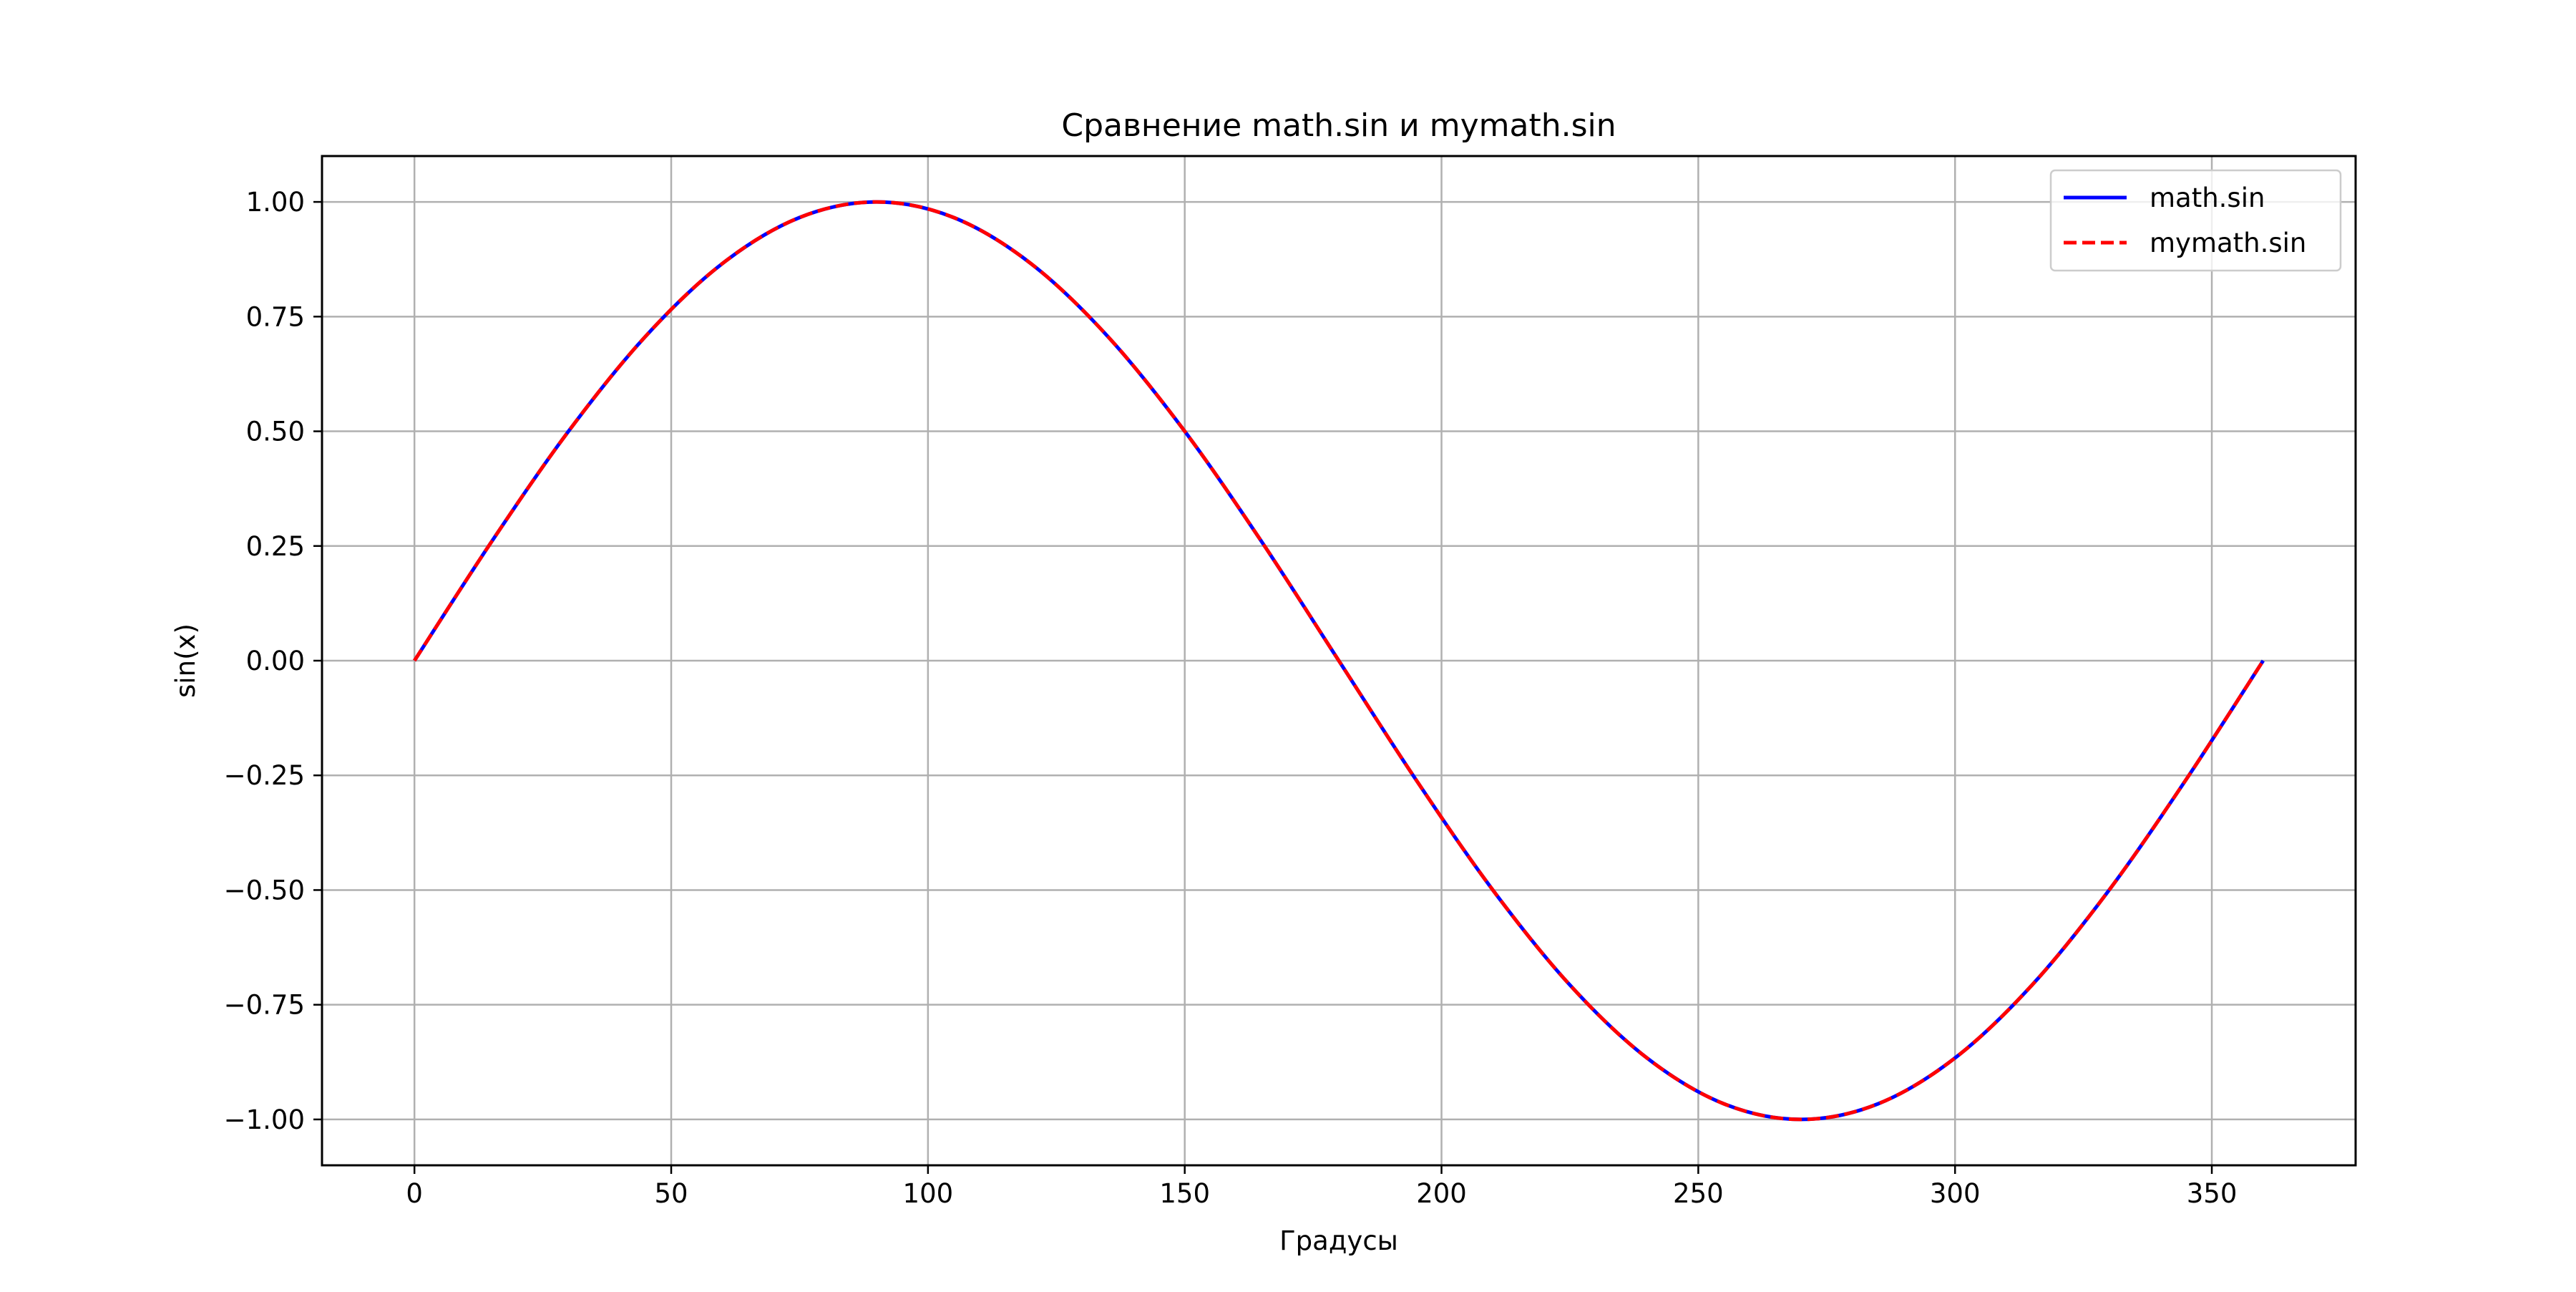  I want to click on y-tick-label: 0.75, so click(275, 316).